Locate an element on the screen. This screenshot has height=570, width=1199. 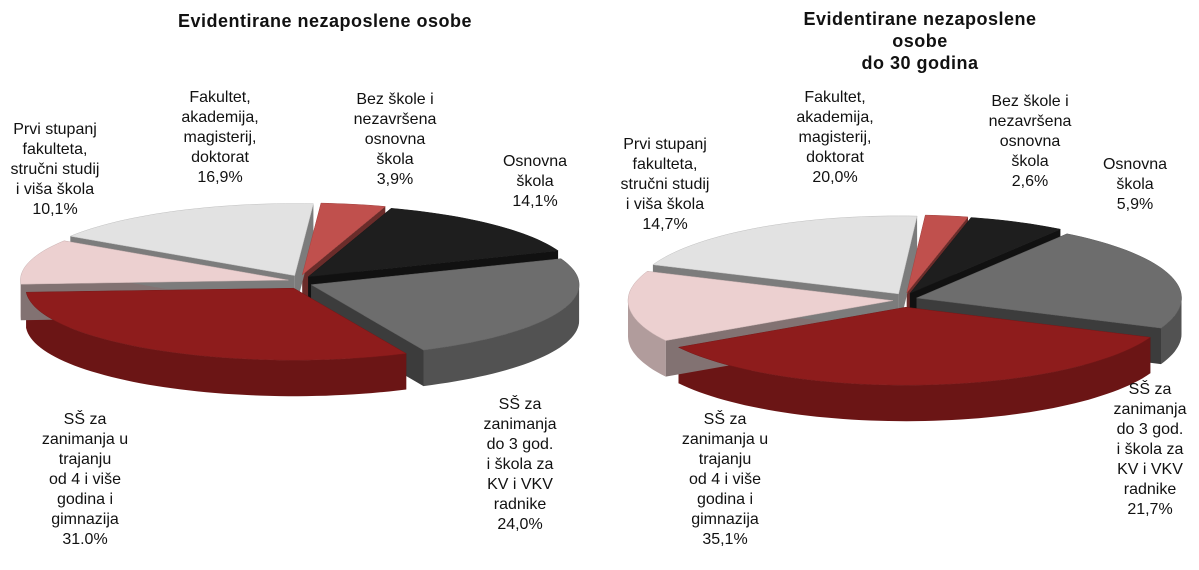
slice-value-label: 21,7% is located at coordinates (1150, 509).